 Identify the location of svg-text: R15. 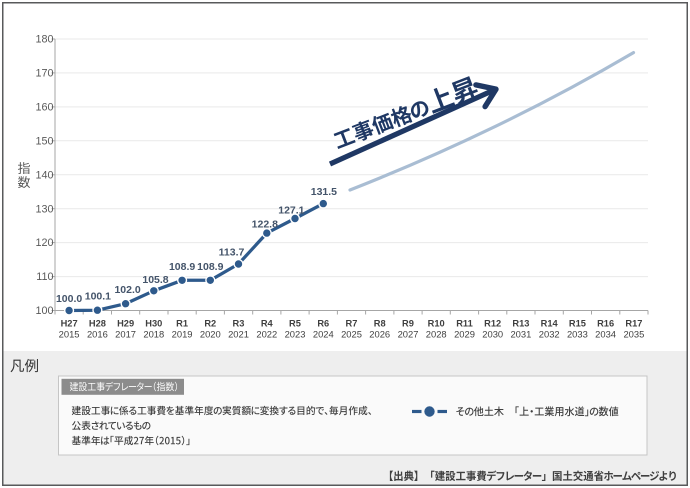
(577, 324).